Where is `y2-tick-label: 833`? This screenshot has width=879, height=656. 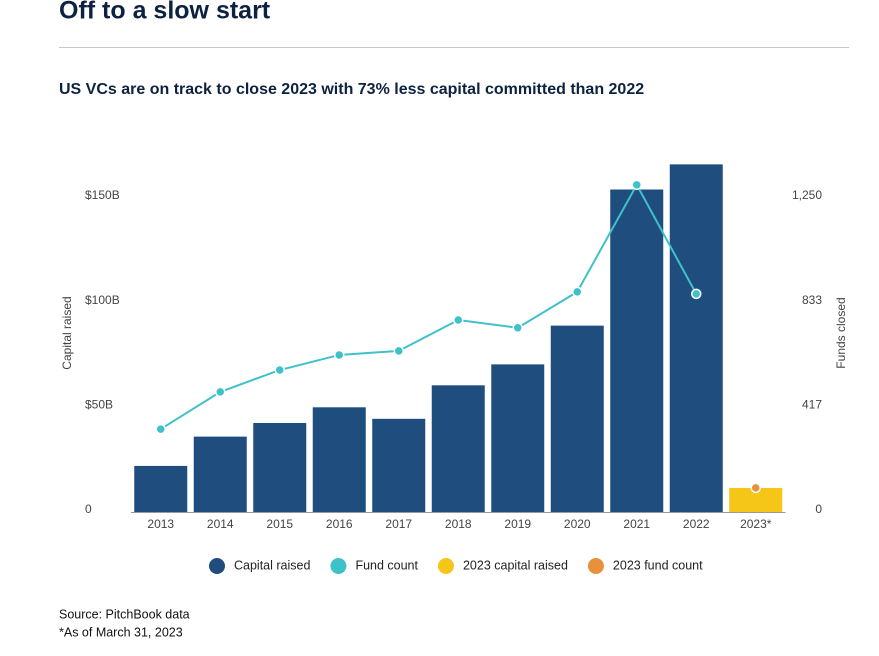
y2-tick-label: 833 is located at coordinates (812, 300).